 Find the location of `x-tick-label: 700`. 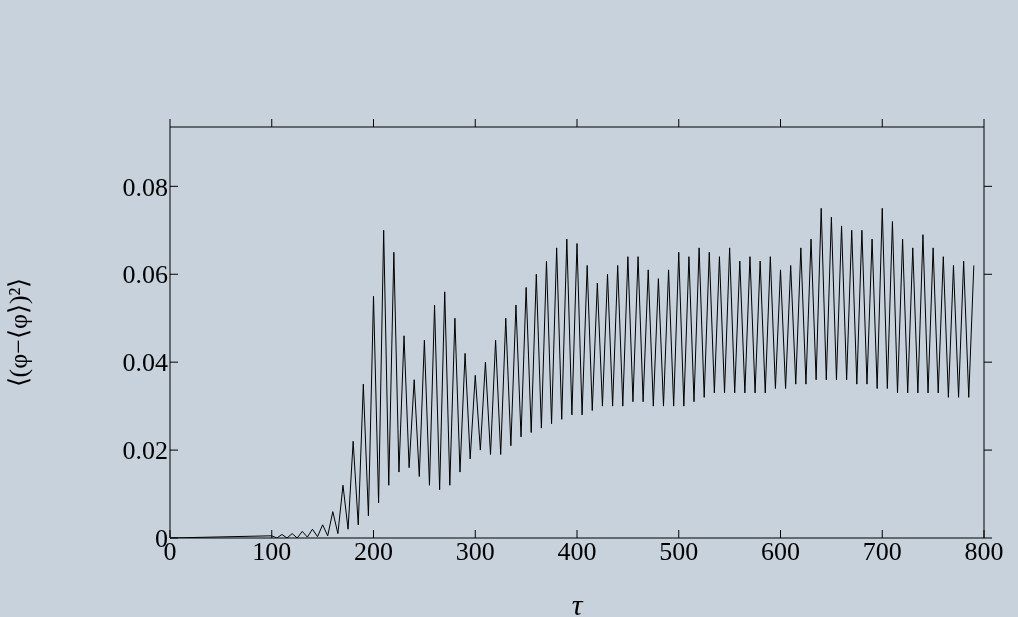

x-tick-label: 700 is located at coordinates (882, 552).